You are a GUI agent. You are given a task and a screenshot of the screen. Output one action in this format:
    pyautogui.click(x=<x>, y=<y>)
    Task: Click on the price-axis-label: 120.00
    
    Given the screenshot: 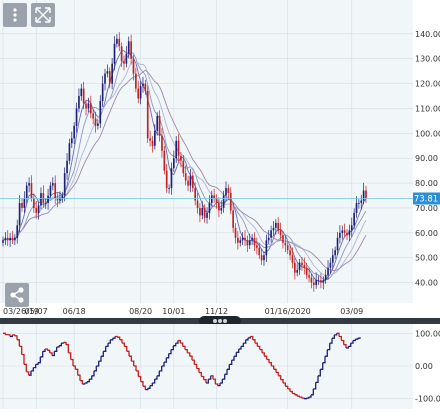 What is the action you would take?
    pyautogui.click(x=427, y=84)
    